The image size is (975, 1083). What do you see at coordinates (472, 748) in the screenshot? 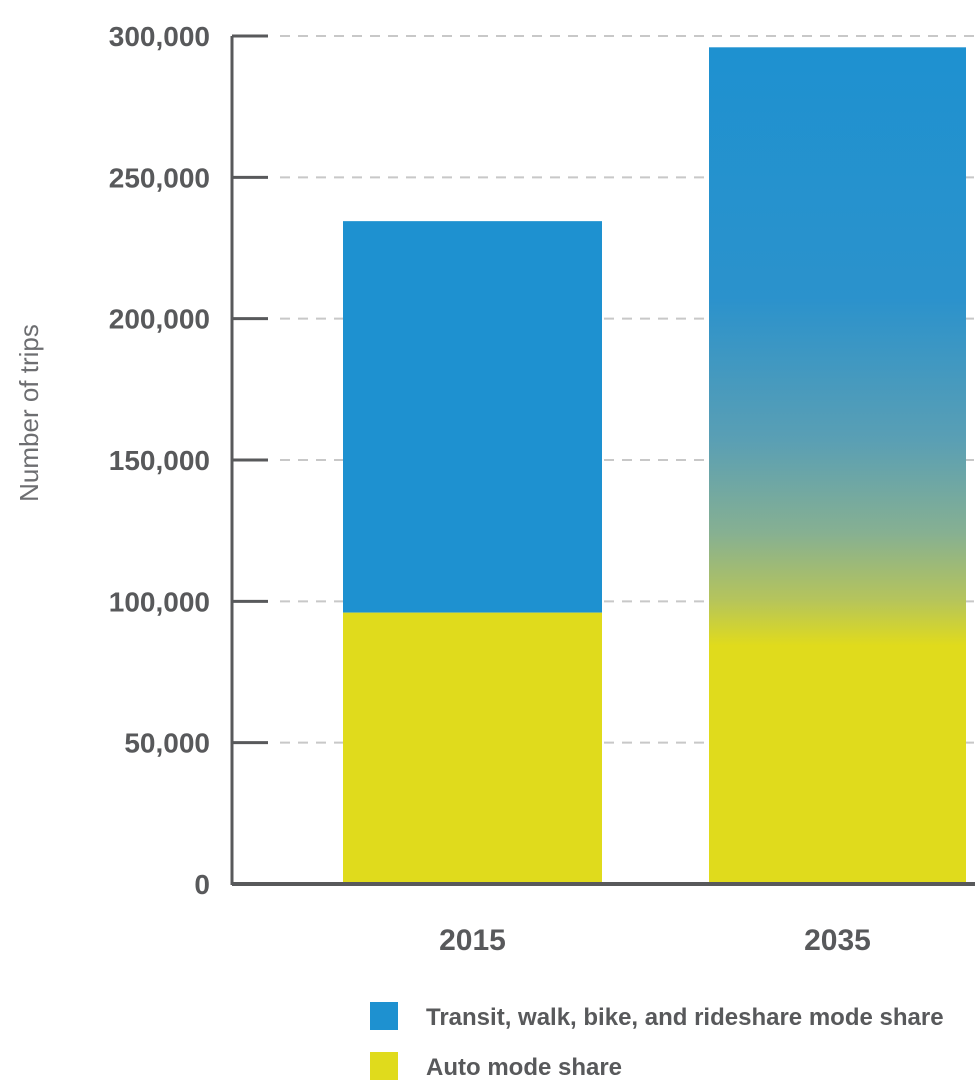
I see `bar-auto-2015` at bounding box center [472, 748].